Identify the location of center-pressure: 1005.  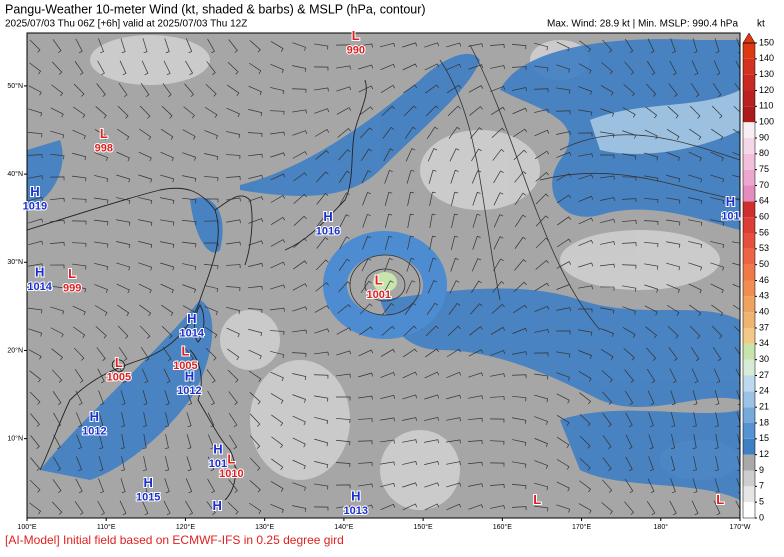
(119, 378).